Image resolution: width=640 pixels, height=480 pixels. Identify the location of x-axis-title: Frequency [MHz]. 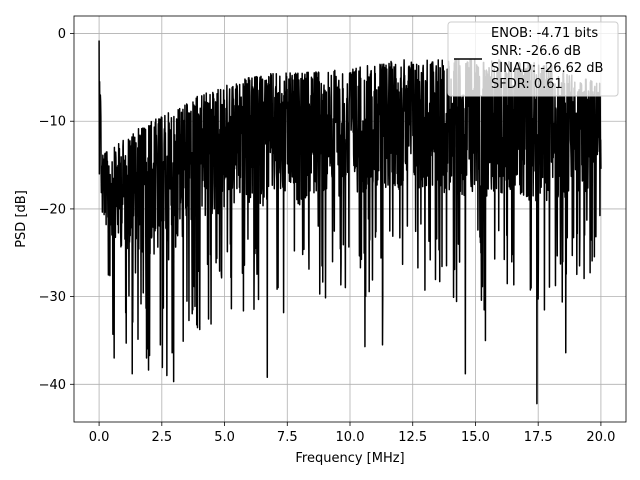
(349, 458).